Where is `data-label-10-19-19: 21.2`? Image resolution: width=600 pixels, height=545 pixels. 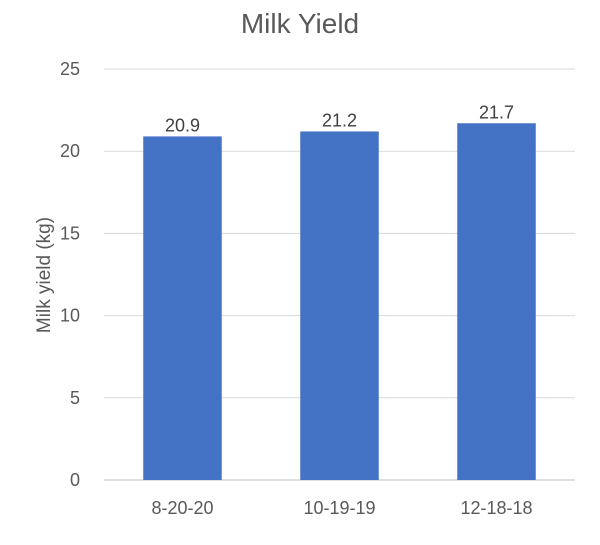 data-label-10-19-19: 21.2 is located at coordinates (339, 120).